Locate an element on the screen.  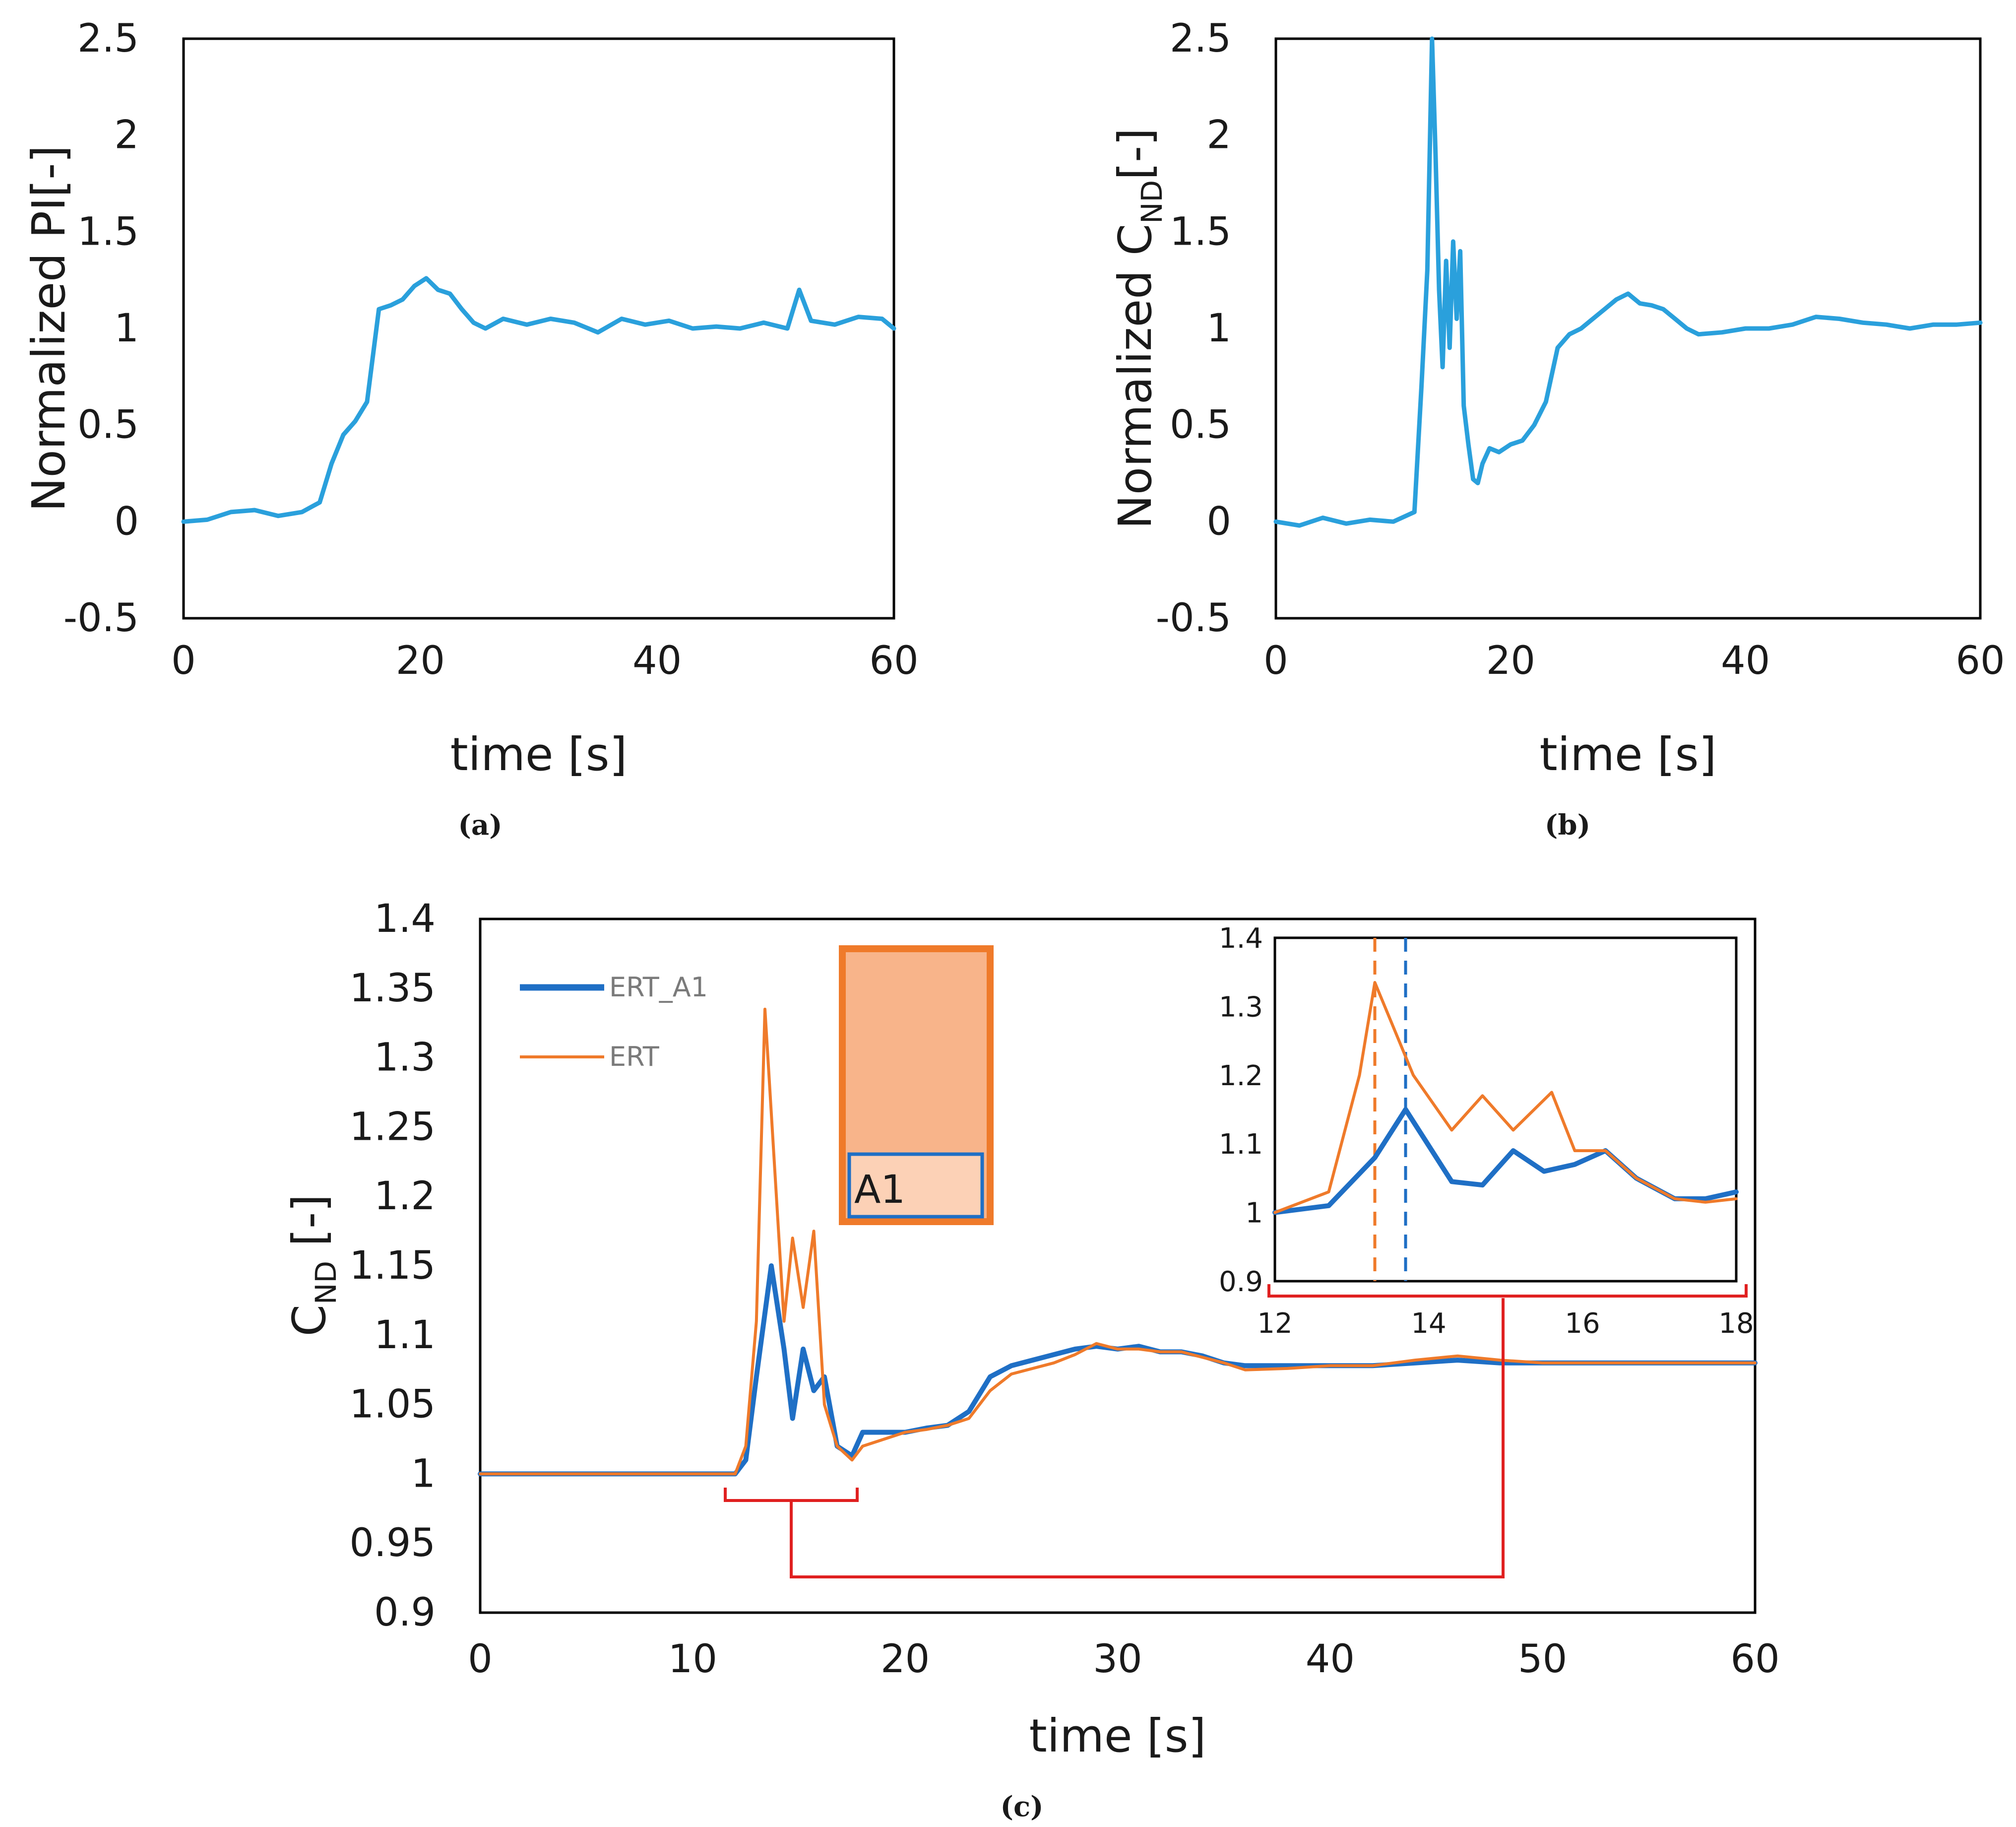
inset-y-ticks: 0.9 1 1.1 1.2 1.3 1.4 is located at coordinates (1241, 1110).